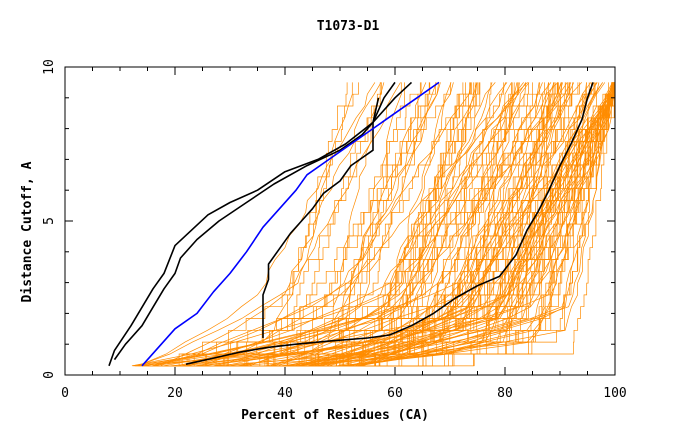  I want to click on y-tick-label: 10, so click(49, 67).